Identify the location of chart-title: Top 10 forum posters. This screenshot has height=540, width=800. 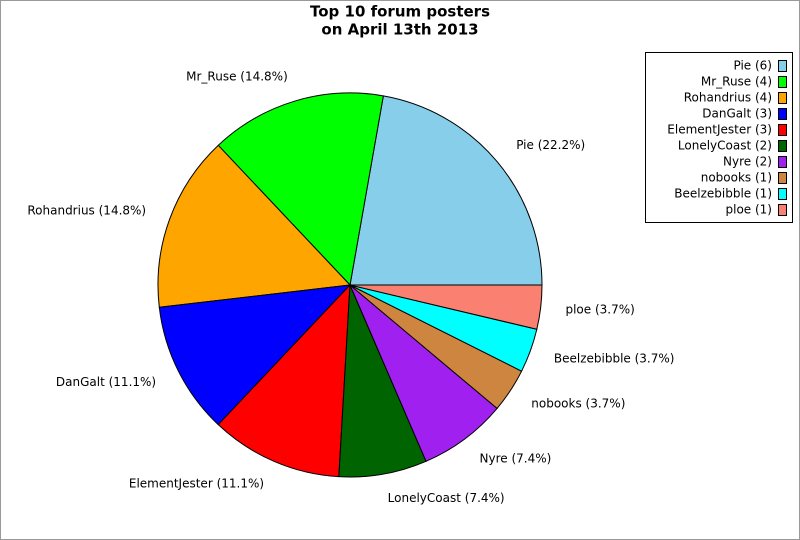
(400, 12).